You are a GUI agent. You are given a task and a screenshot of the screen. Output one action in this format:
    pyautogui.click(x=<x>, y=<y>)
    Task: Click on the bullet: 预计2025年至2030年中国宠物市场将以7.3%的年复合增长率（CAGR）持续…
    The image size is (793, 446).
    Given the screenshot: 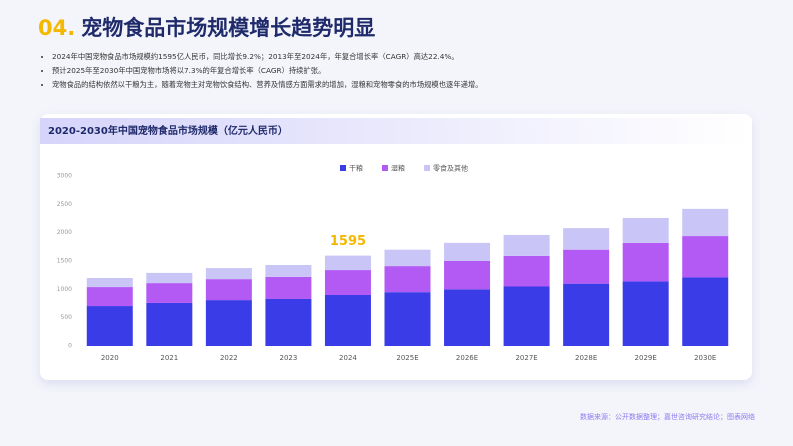 What is the action you would take?
    pyautogui.click(x=412, y=71)
    